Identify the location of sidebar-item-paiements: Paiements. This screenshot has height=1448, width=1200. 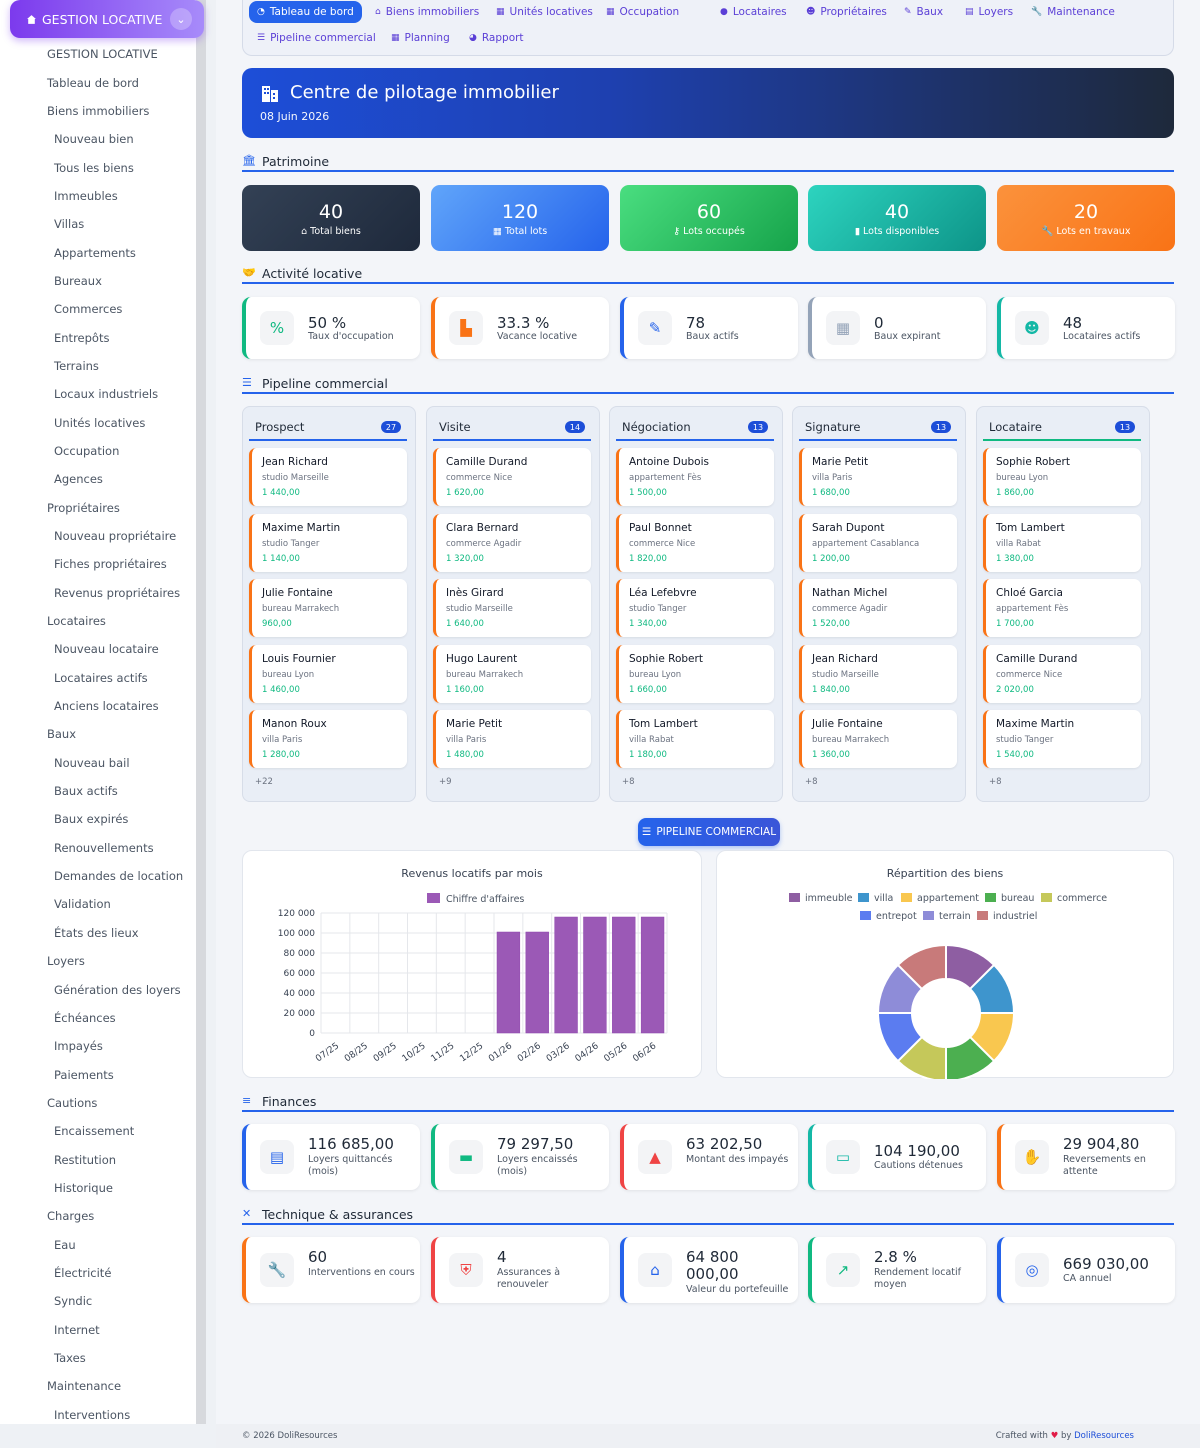
(98, 1074).